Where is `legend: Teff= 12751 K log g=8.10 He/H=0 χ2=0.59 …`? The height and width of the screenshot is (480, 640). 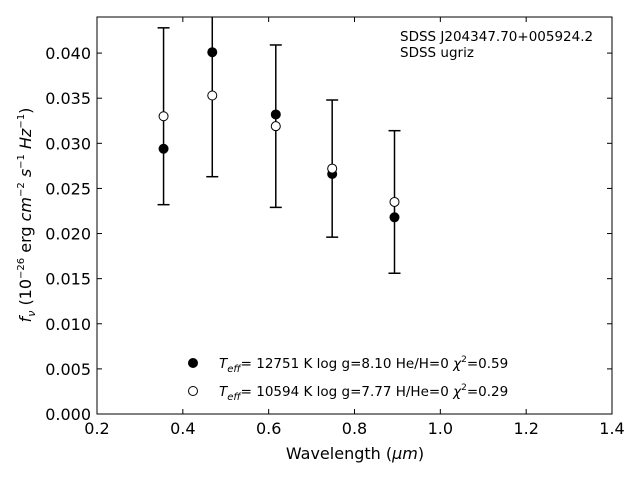
legend: Teff= 12751 K log g=8.10 He/H=0 χ2=0.59 … is located at coordinates (348, 379).